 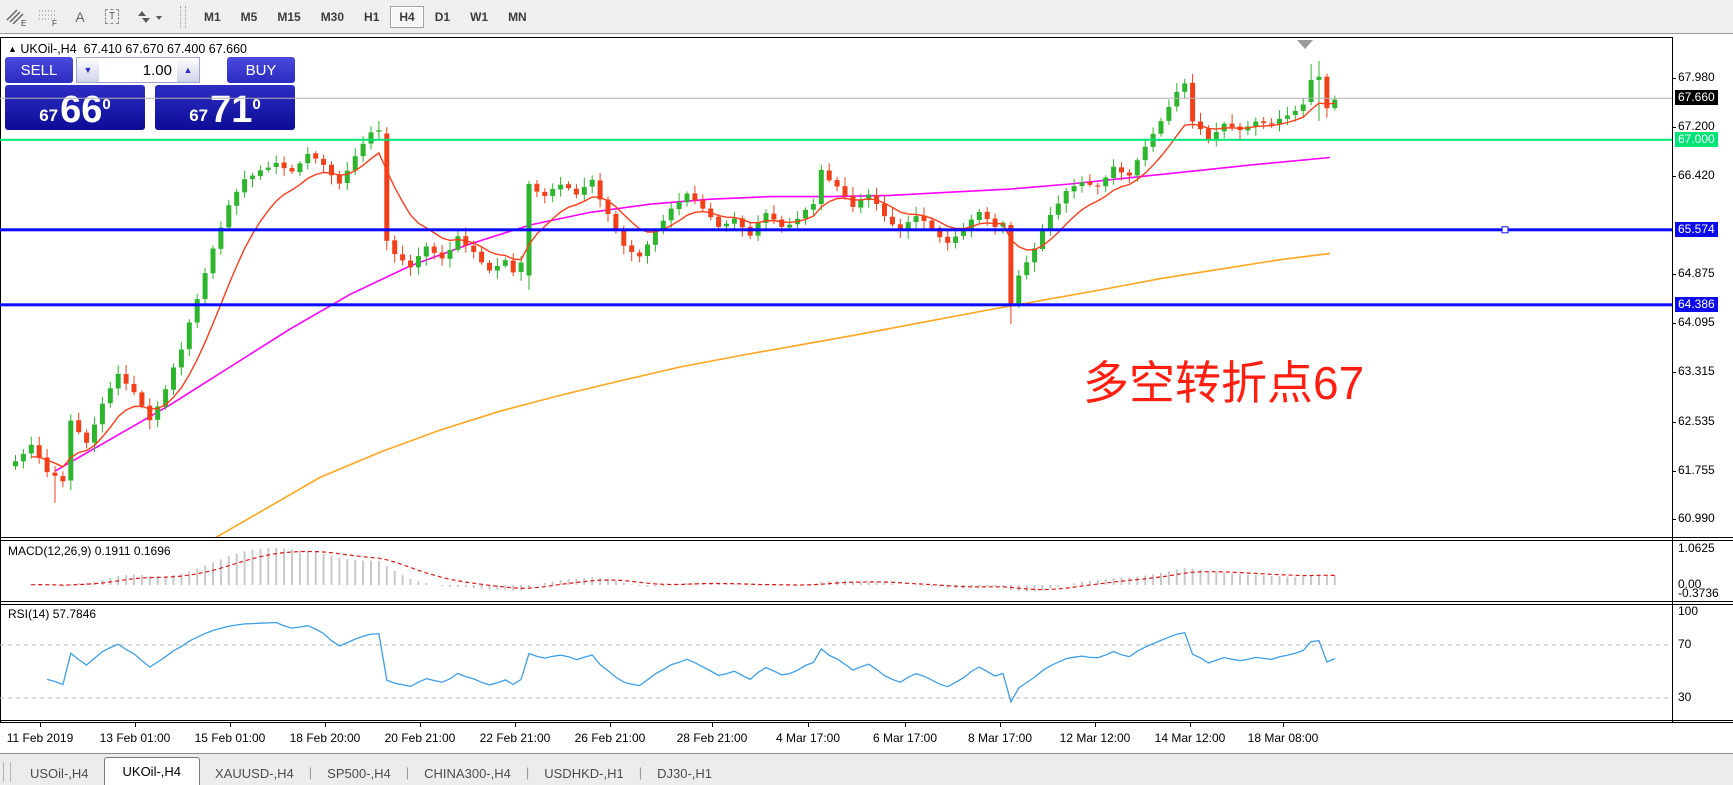 I want to click on rsi-value: 57.7846, so click(x=74, y=614).